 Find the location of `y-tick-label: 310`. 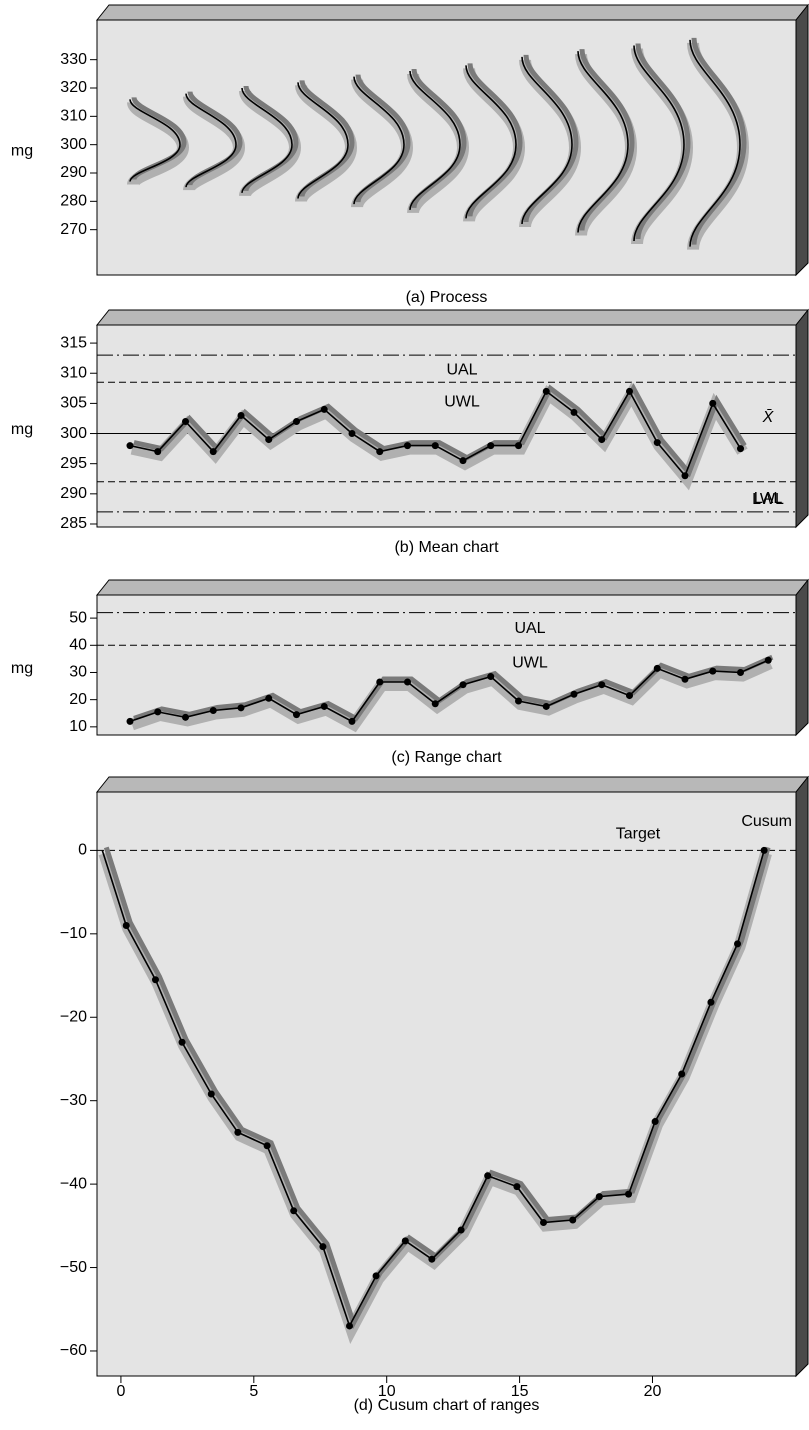

y-tick-label: 310 is located at coordinates (73, 372).